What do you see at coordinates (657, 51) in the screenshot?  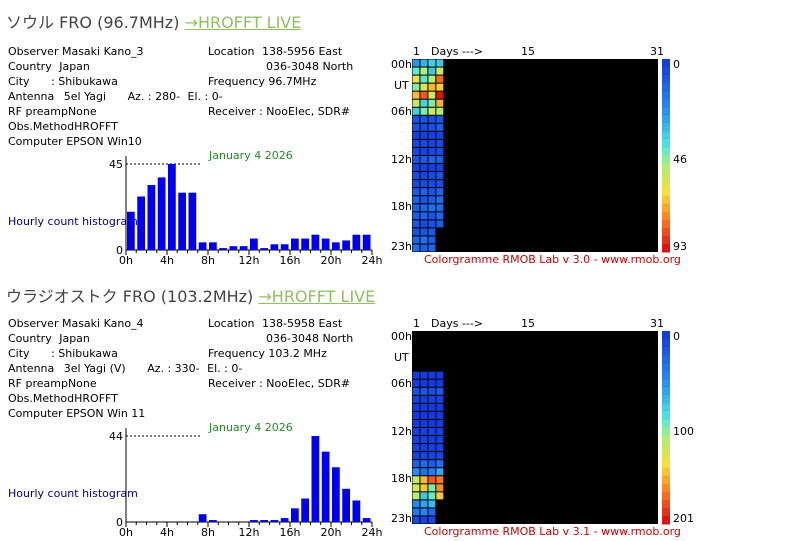 I see `day-axis-end: 31` at bounding box center [657, 51].